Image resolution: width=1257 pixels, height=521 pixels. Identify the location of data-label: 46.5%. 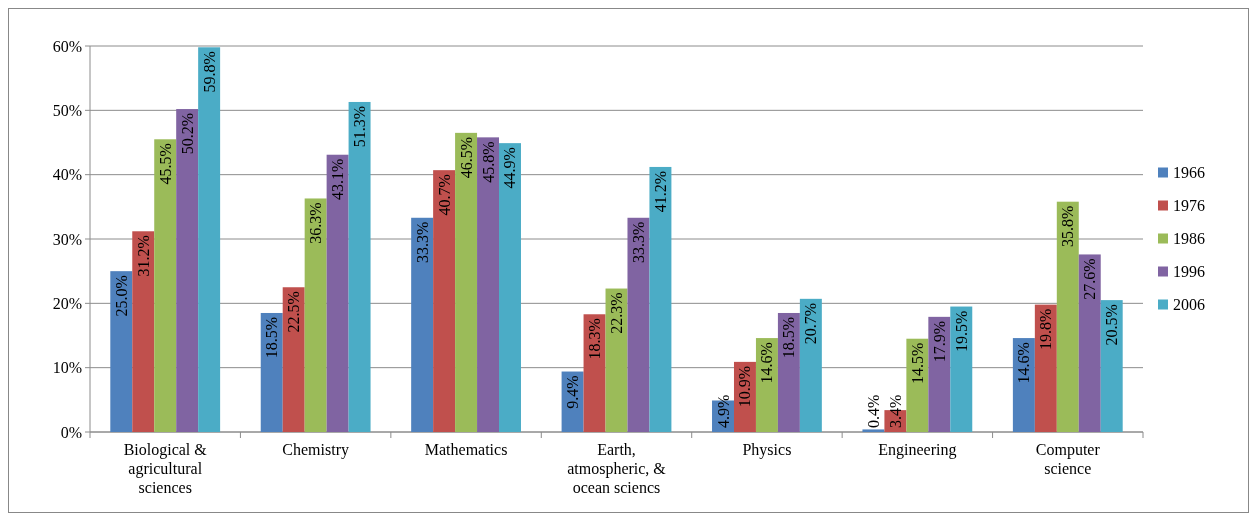
(466, 157).